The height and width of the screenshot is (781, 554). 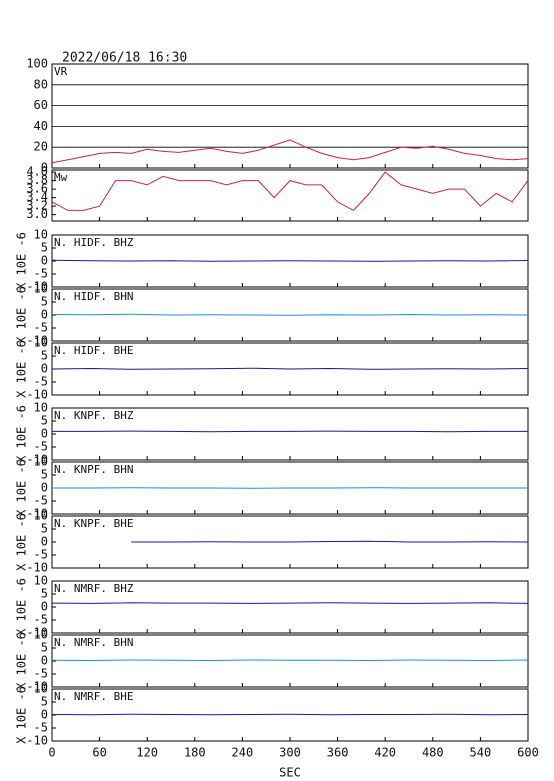 What do you see at coordinates (37, 64) in the screenshot?
I see `y-tick-label: 100` at bounding box center [37, 64].